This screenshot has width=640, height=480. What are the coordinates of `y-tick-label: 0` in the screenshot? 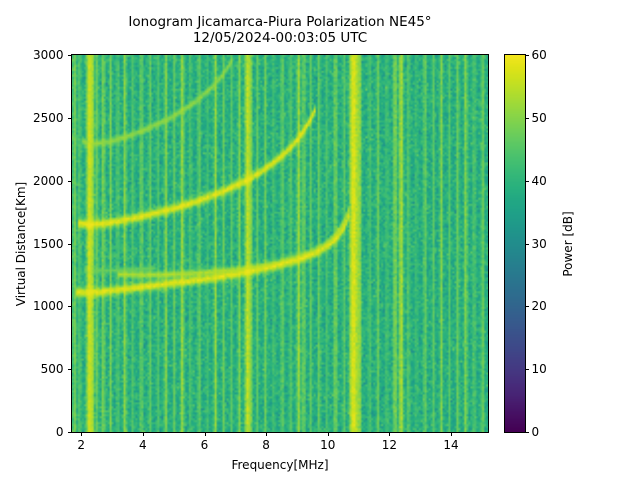 It's located at (59, 432).